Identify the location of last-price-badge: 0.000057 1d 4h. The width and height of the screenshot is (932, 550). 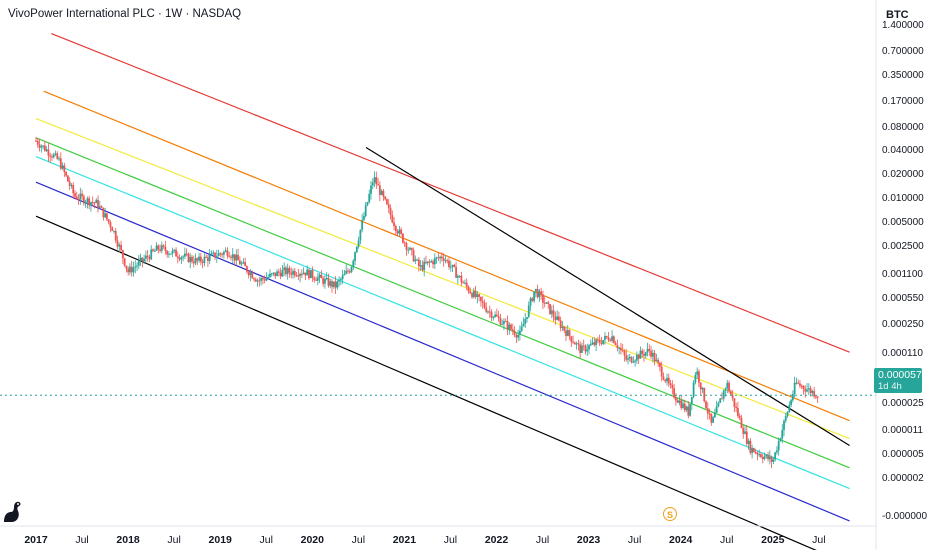
(898, 380).